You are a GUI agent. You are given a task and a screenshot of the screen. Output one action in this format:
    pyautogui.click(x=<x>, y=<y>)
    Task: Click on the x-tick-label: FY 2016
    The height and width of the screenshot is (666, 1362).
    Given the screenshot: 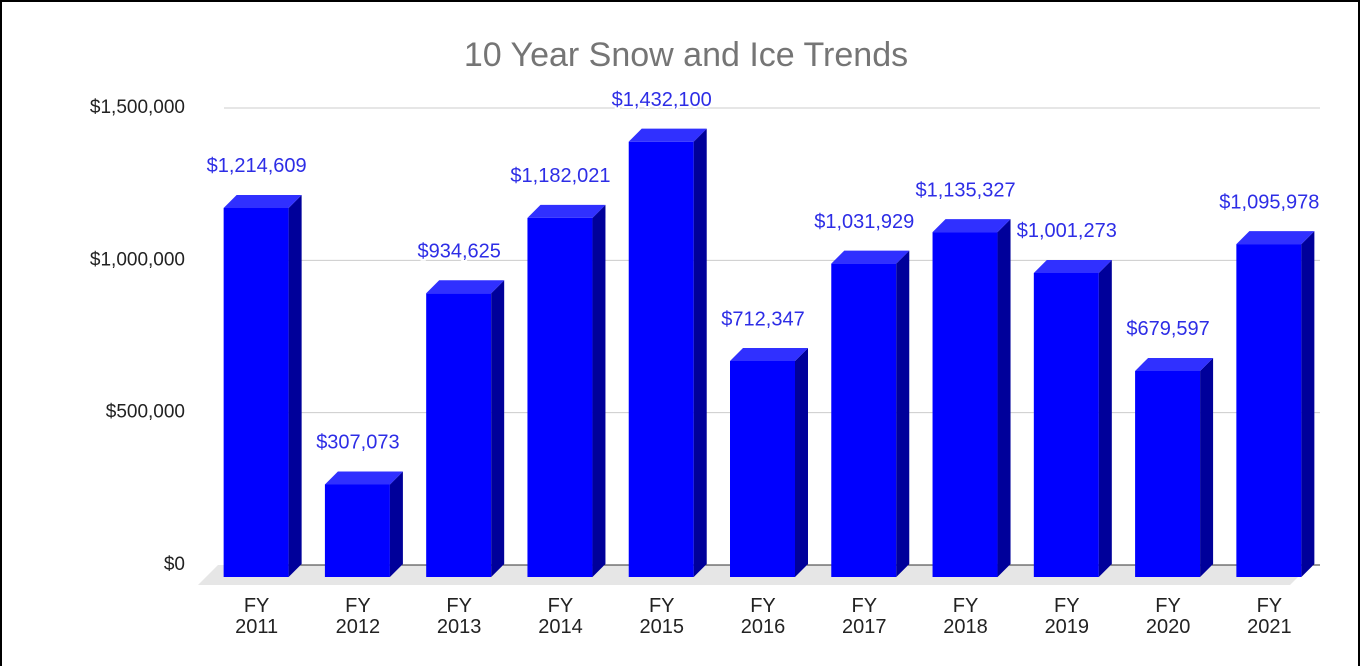 What is the action you would take?
    pyautogui.click(x=763, y=616)
    